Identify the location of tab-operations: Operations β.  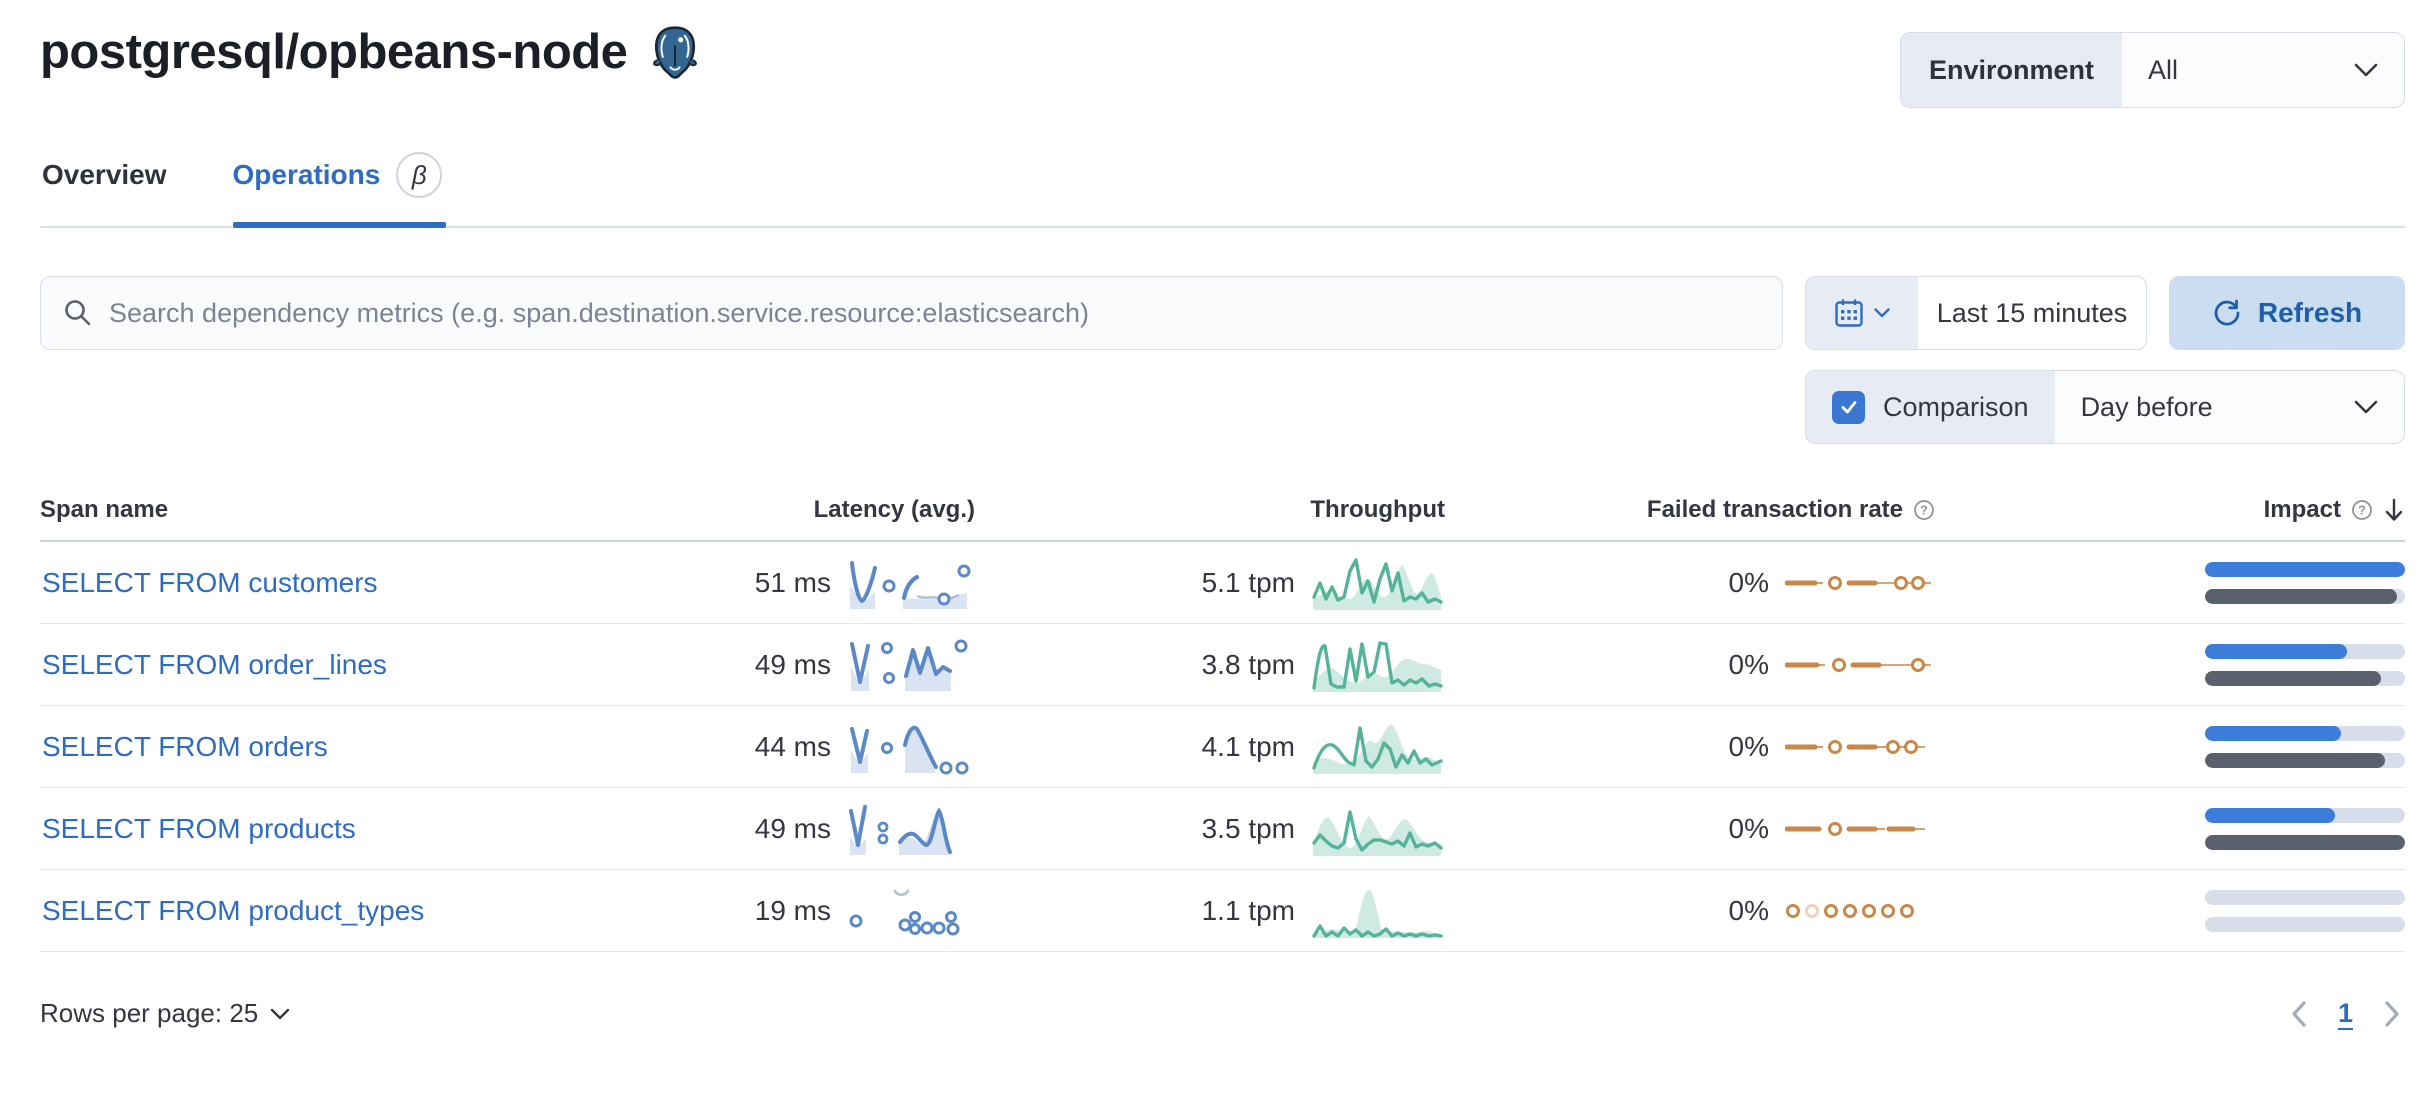
(339, 190).